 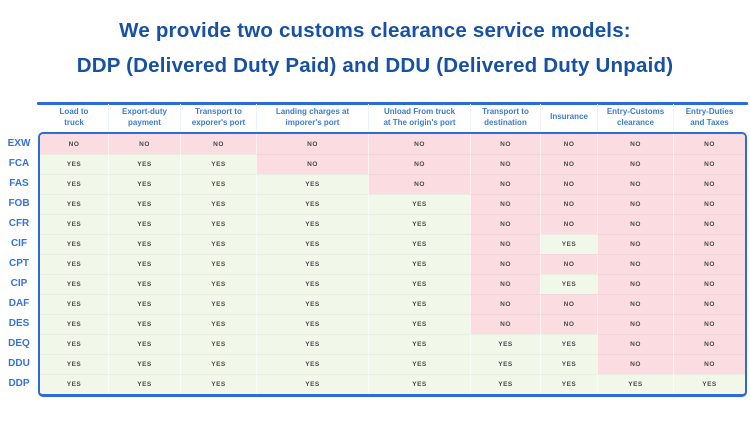 I want to click on cell-deq-unload-from-truck-at-the-origin-s-port: YES, so click(x=419, y=344).